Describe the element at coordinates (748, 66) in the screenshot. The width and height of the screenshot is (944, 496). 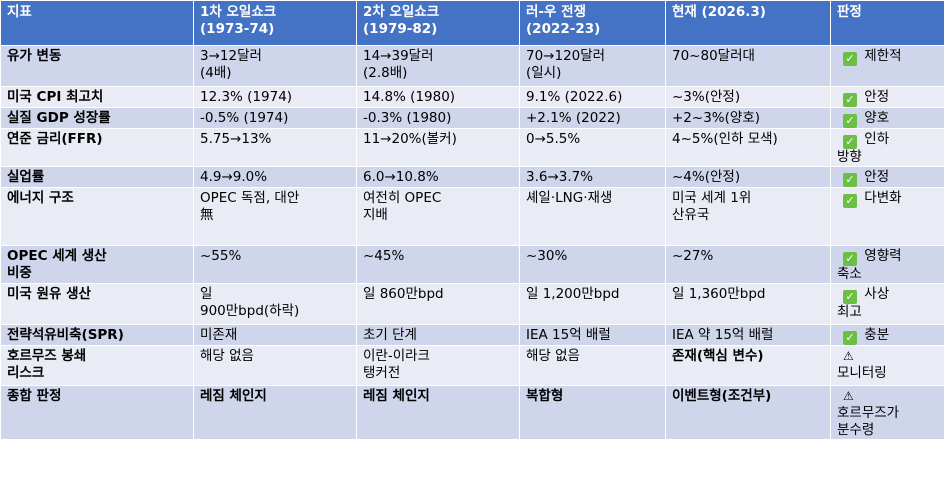
I see `cell-c4: 70~80달러대` at that location.